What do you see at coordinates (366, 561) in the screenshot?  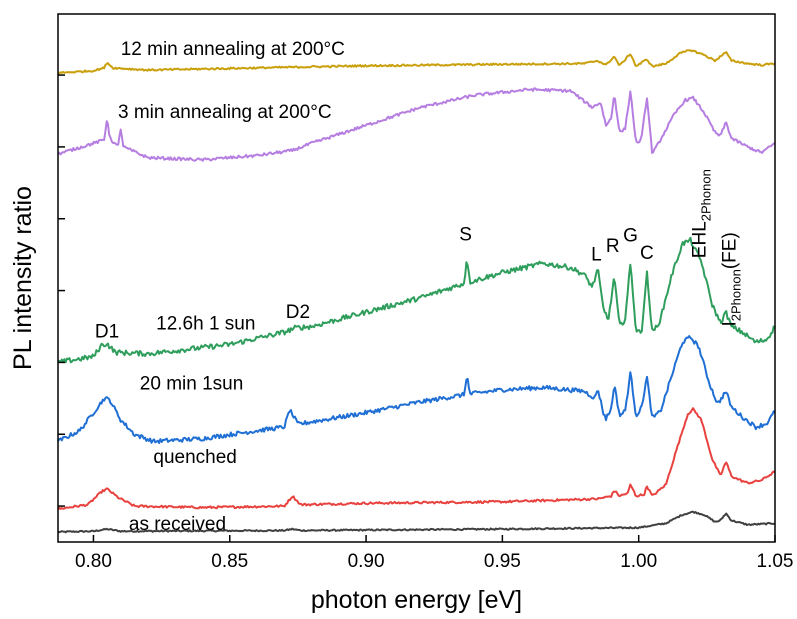 I see `x-tick-label: 0.90` at bounding box center [366, 561].